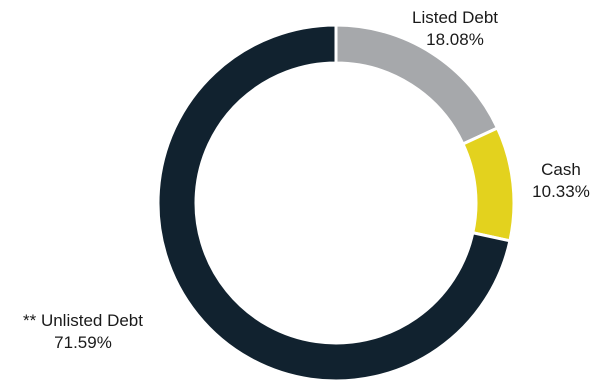  What do you see at coordinates (561, 169) in the screenshot?
I see `slice-label-cash-name: Cash` at bounding box center [561, 169].